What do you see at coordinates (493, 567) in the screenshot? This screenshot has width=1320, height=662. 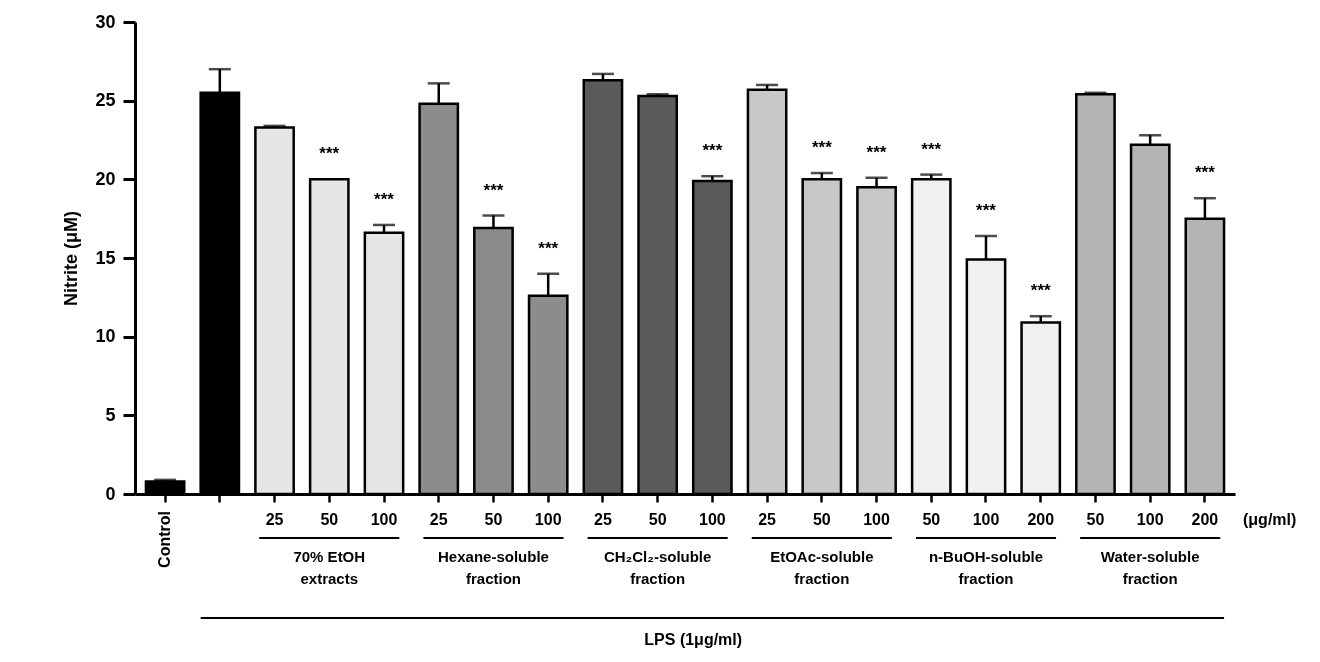 I see `text: Hexane-soluble fraction` at bounding box center [493, 567].